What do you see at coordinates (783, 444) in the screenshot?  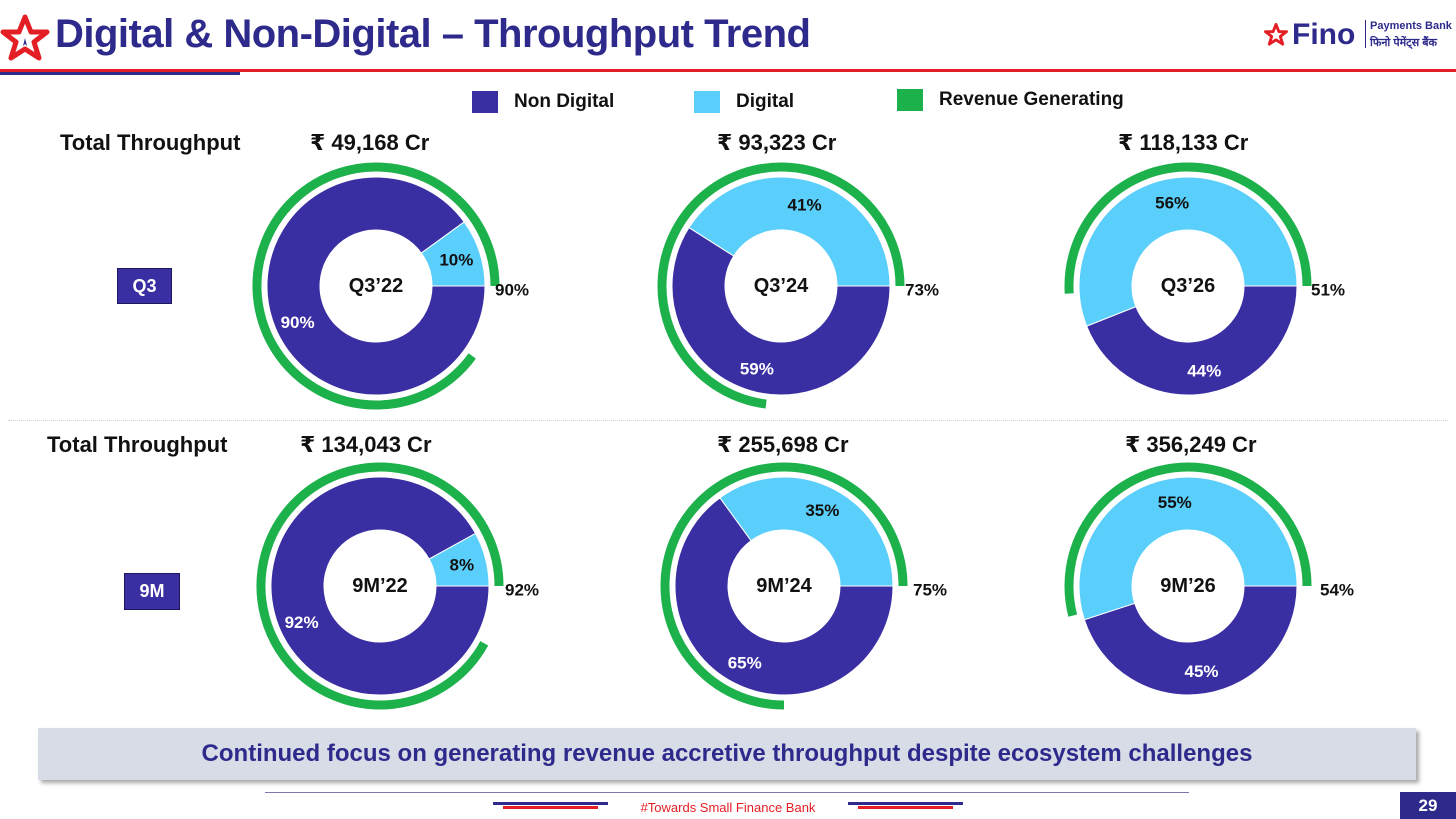 I see `total-9m-24: ₹ 255,698 Cr` at bounding box center [783, 444].